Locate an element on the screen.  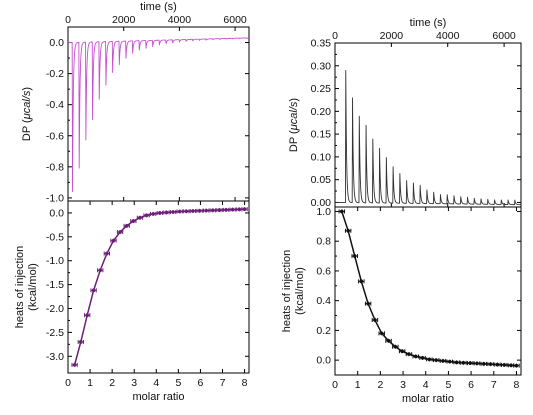
x-tick-label: 6000 is located at coordinates (235, 20).